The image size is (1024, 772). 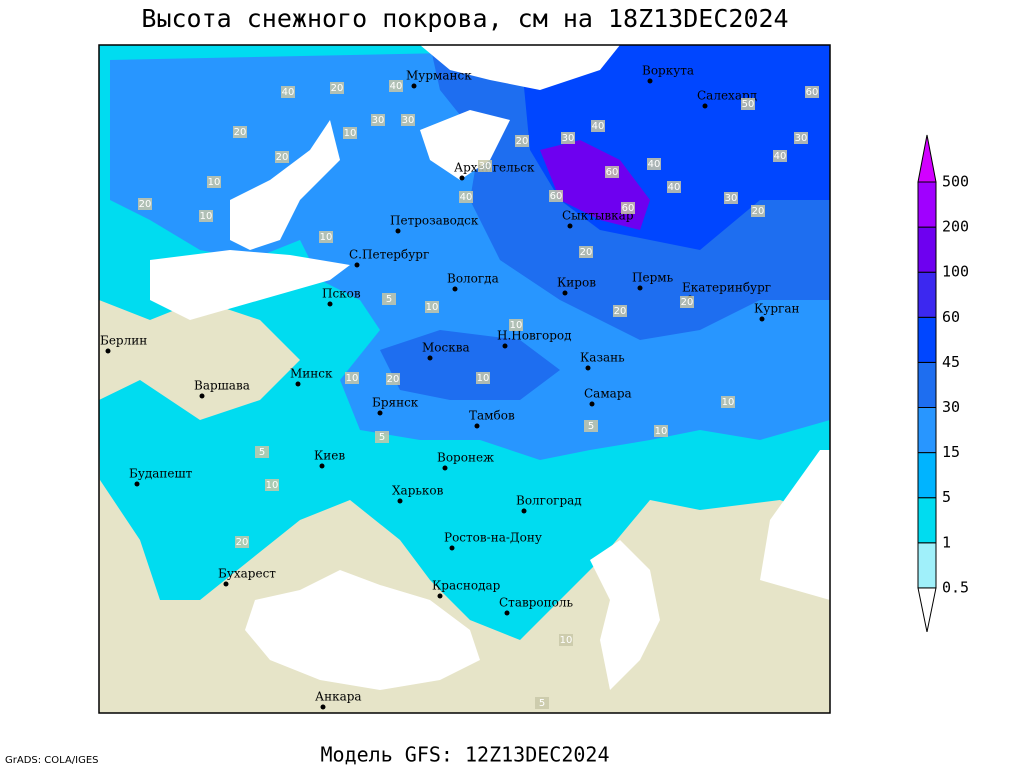 What do you see at coordinates (951, 362) in the screenshot?
I see `colorbar-label: 45` at bounding box center [951, 362].